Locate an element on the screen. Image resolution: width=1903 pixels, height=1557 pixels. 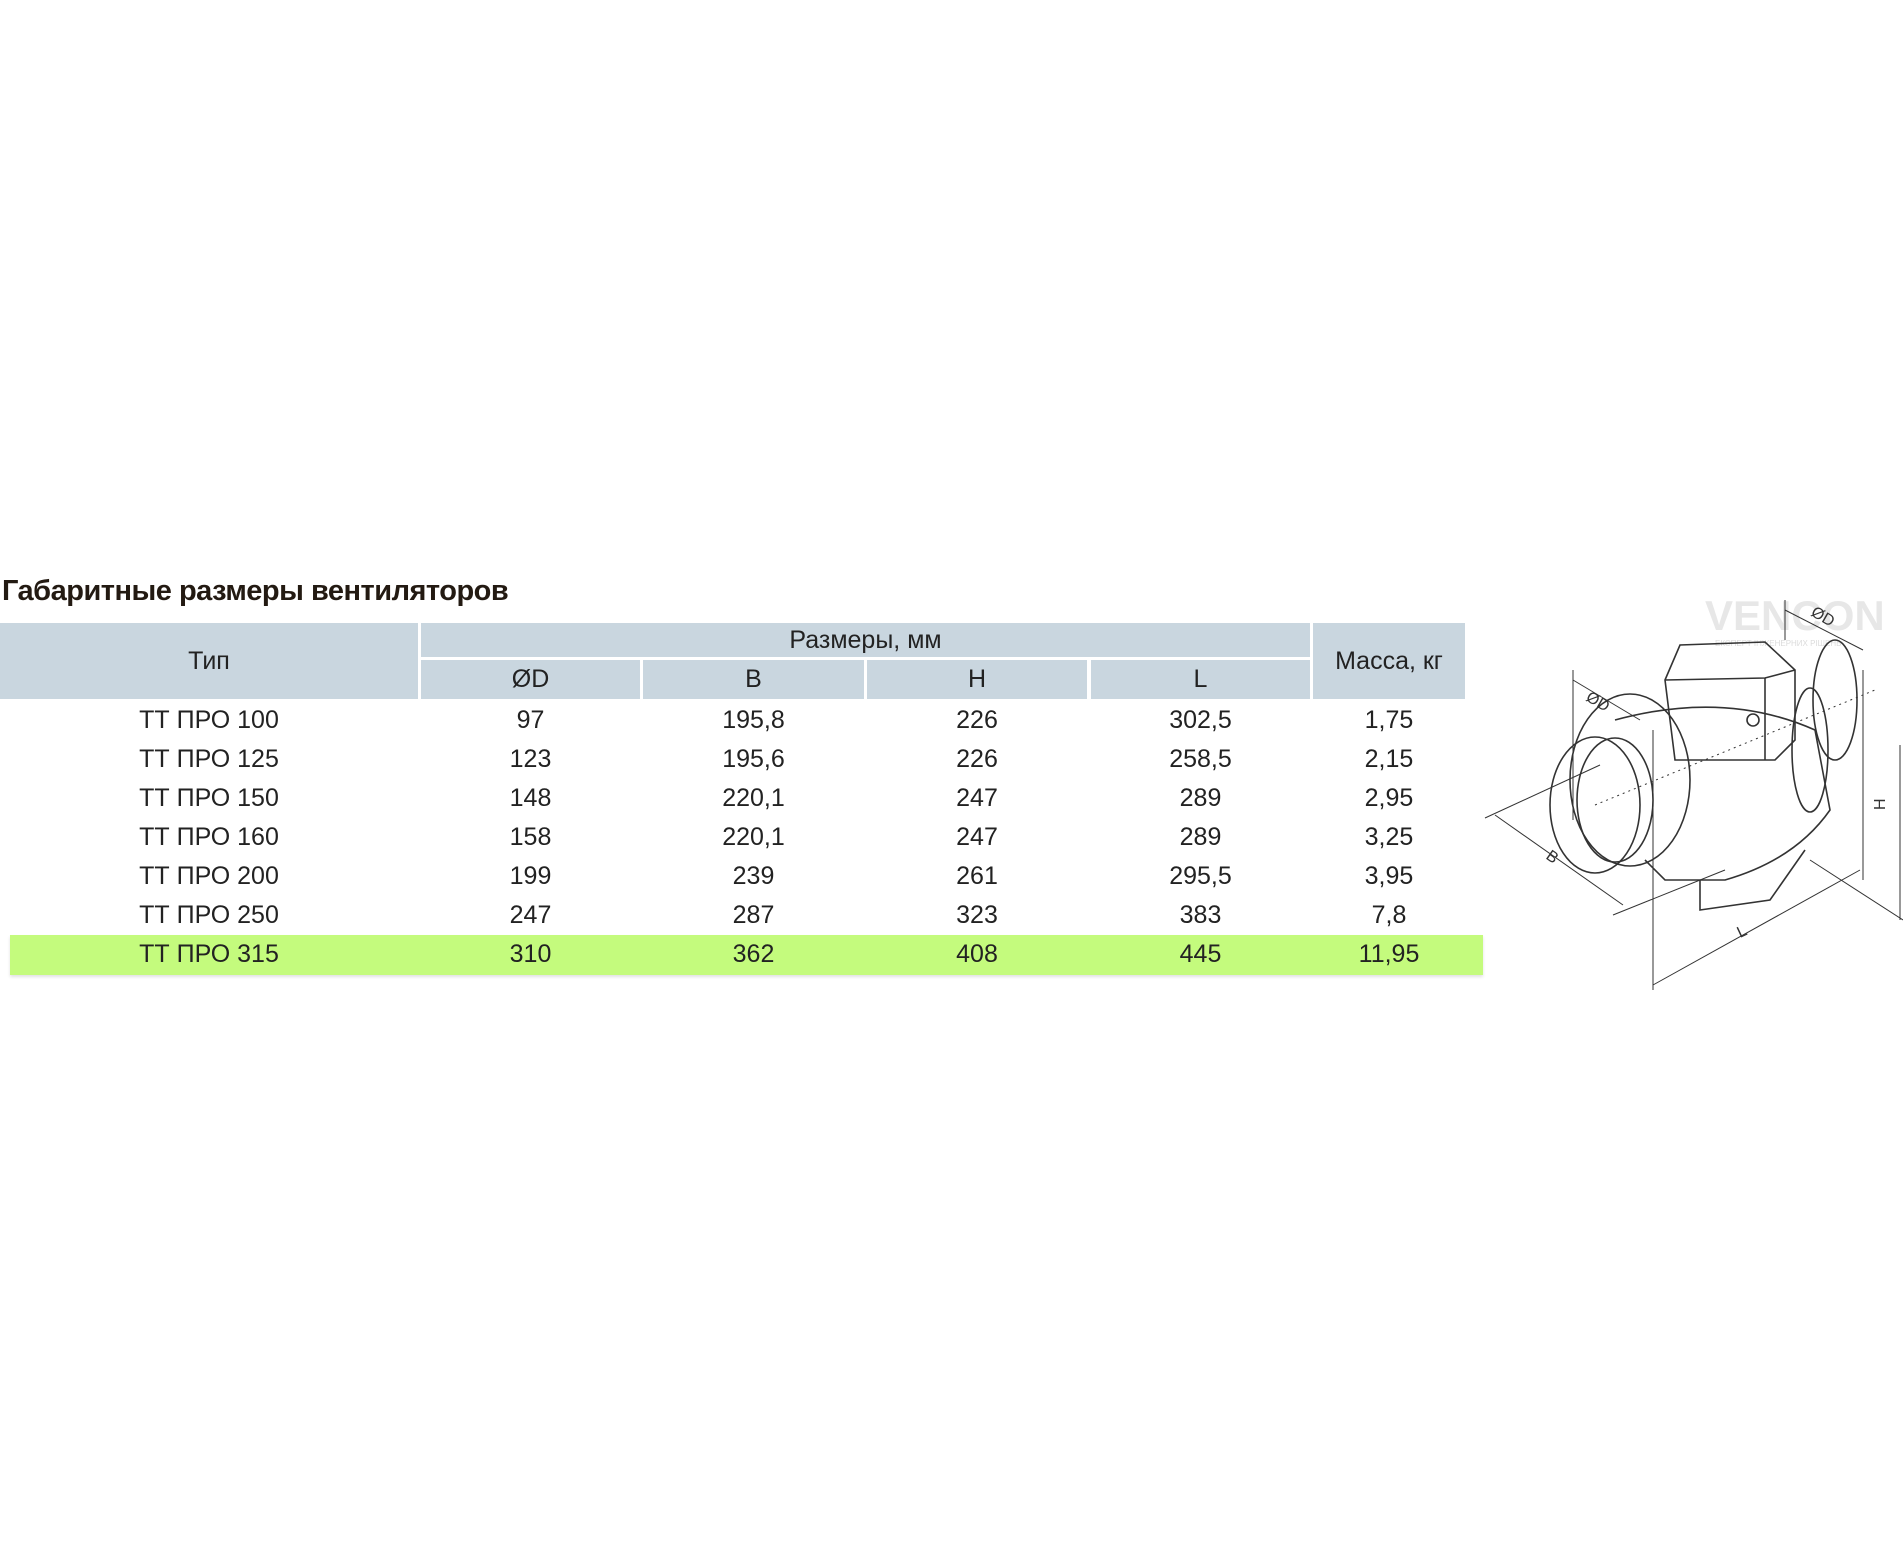
table-cell: 11,95 is located at coordinates (1389, 954).